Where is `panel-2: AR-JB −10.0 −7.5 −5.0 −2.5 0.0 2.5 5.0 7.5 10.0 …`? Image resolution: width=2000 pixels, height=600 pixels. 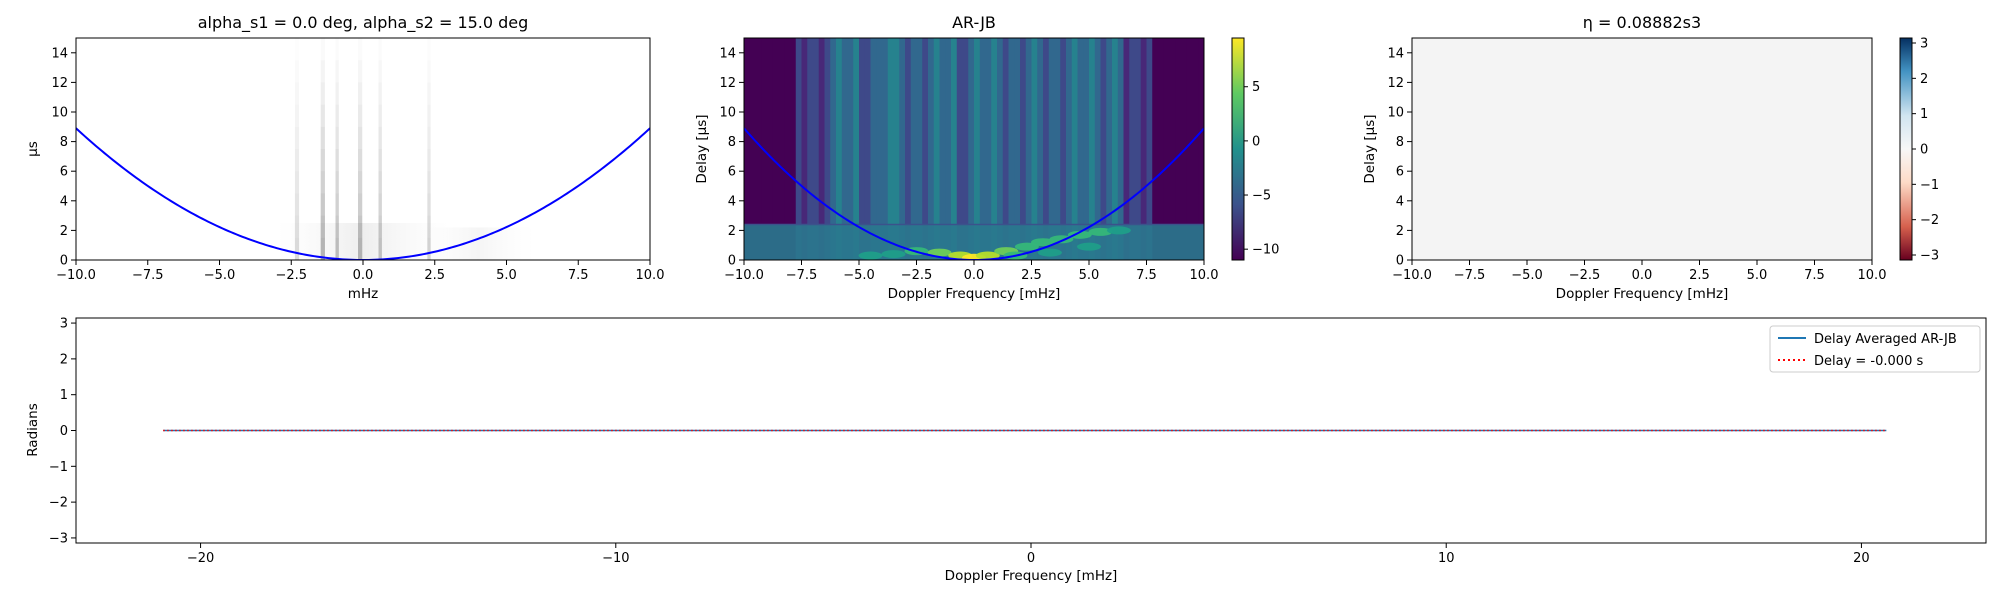 panel-2: AR-JB −10.0 −7.5 −5.0 −2.5 0.0 2.5 5.0 7.5 10.0 … is located at coordinates (986, 157).